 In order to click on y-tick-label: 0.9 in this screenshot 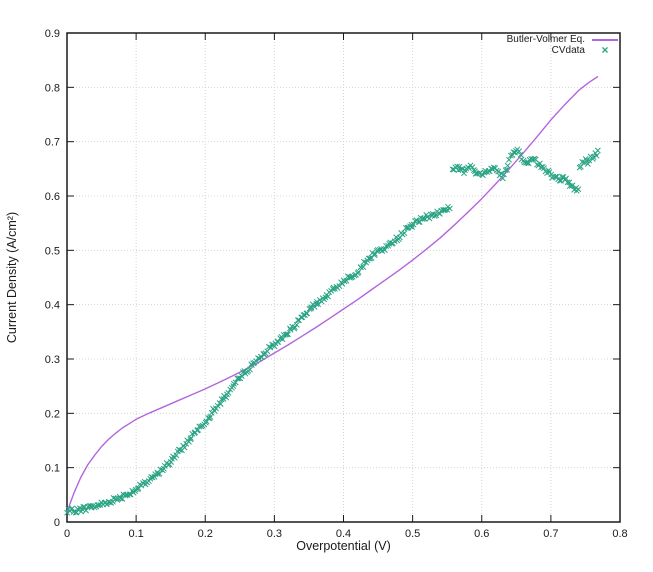, I will do `click(52, 34)`.